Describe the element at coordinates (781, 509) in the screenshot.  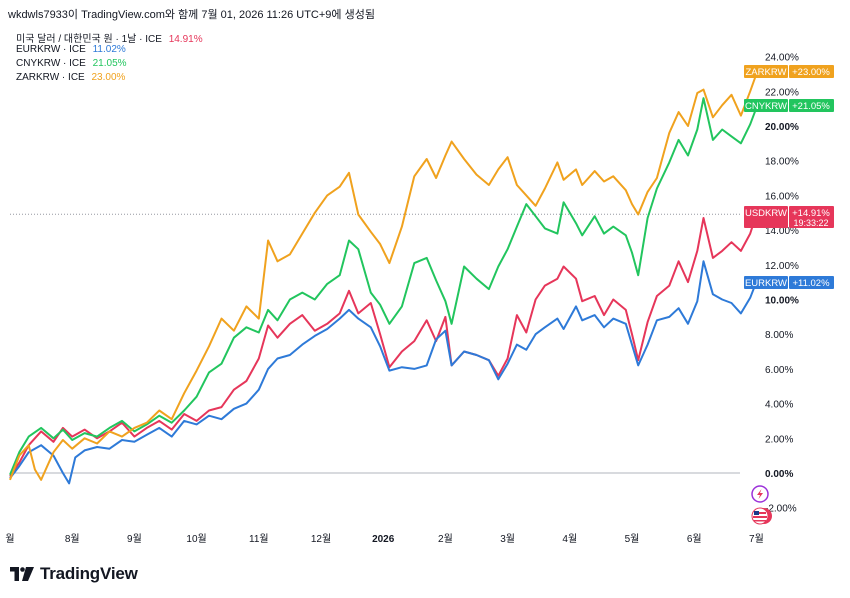
I see `y-tick-label: -2.00%` at that location.